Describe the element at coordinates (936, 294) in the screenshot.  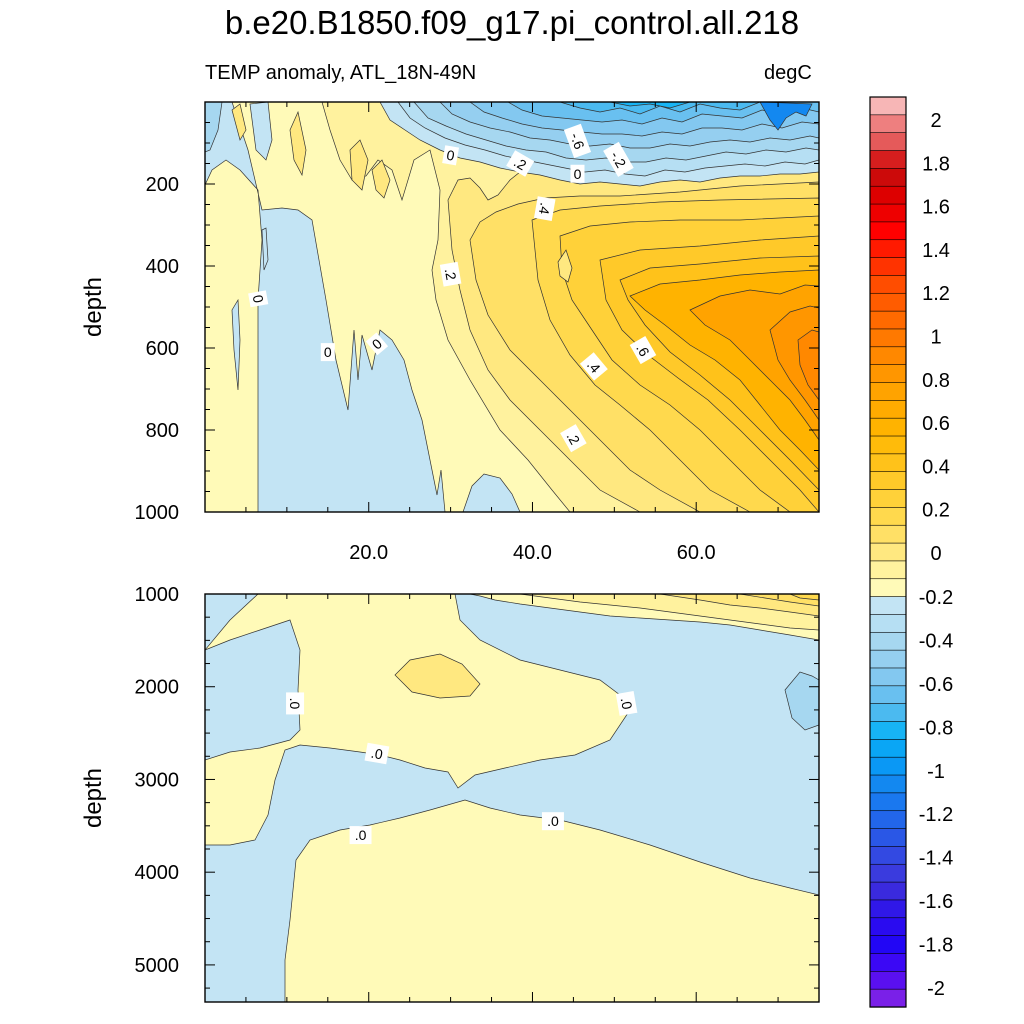
I see `colorbar-tick-label: 1.2` at that location.